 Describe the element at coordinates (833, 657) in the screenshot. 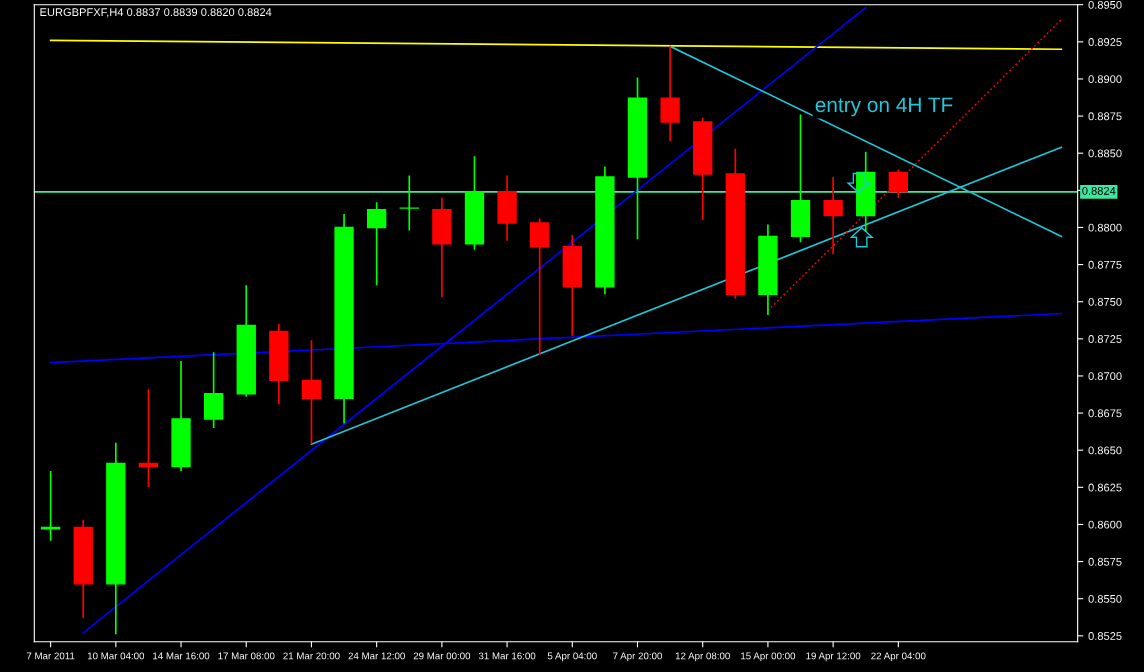

I see `x-tick-label: 19 Apr 12:00` at that location.